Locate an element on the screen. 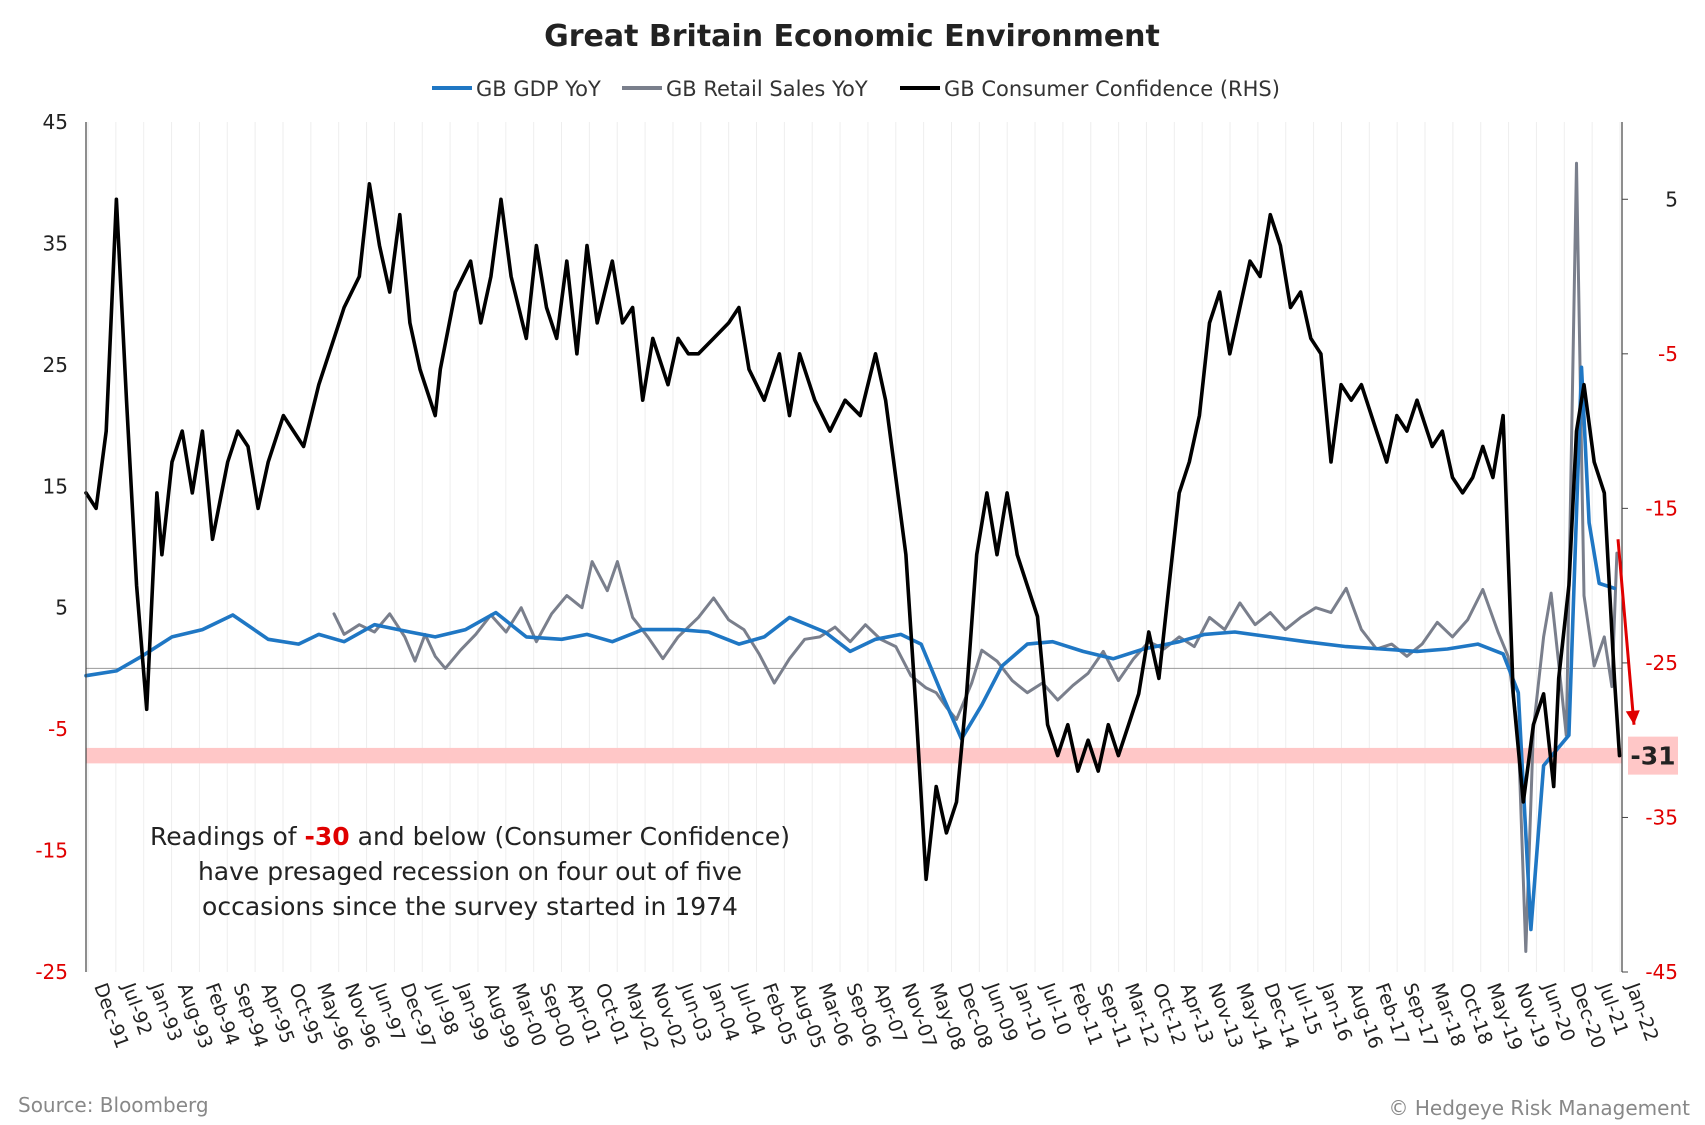 The height and width of the screenshot is (1125, 1705). right-axis-ticks: 5 -5 -15 -25 -35 -45 is located at coordinates (1650, 585).